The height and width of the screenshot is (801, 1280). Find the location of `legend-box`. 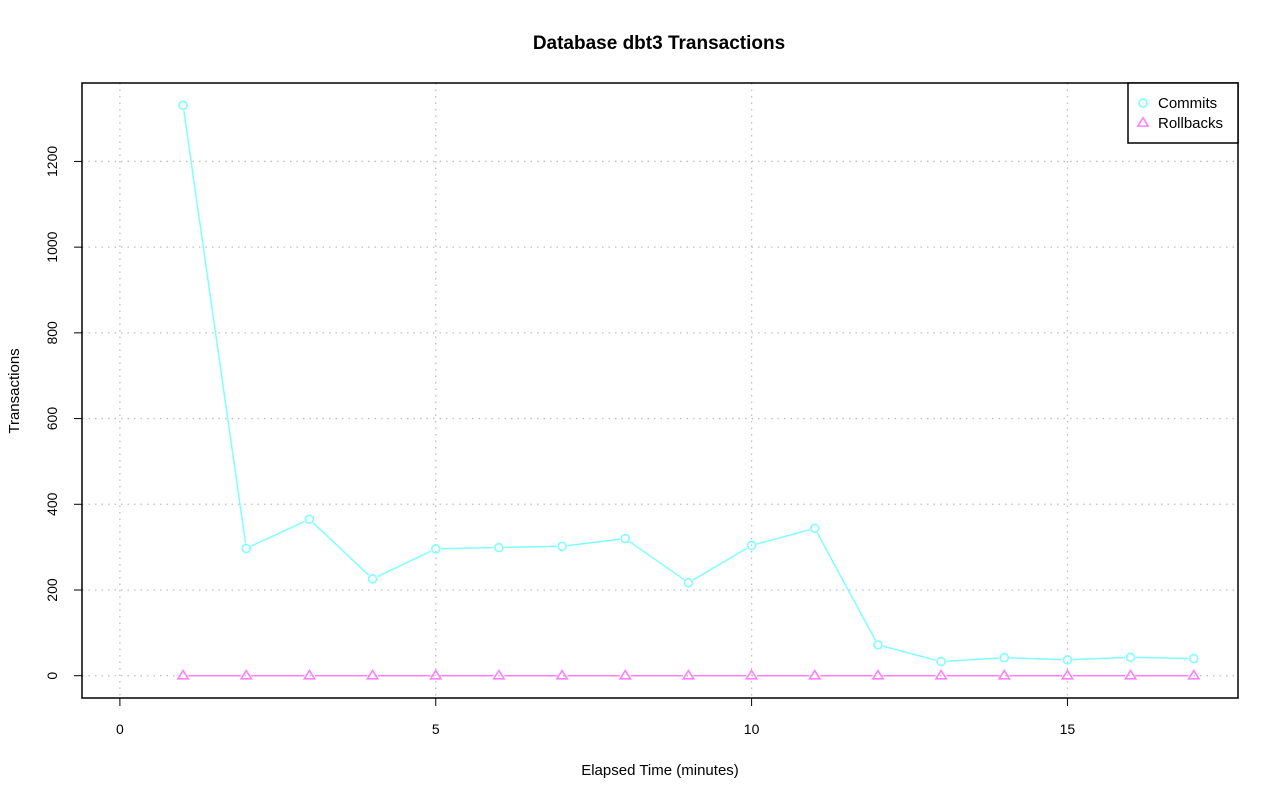

legend-box is located at coordinates (1183, 113).